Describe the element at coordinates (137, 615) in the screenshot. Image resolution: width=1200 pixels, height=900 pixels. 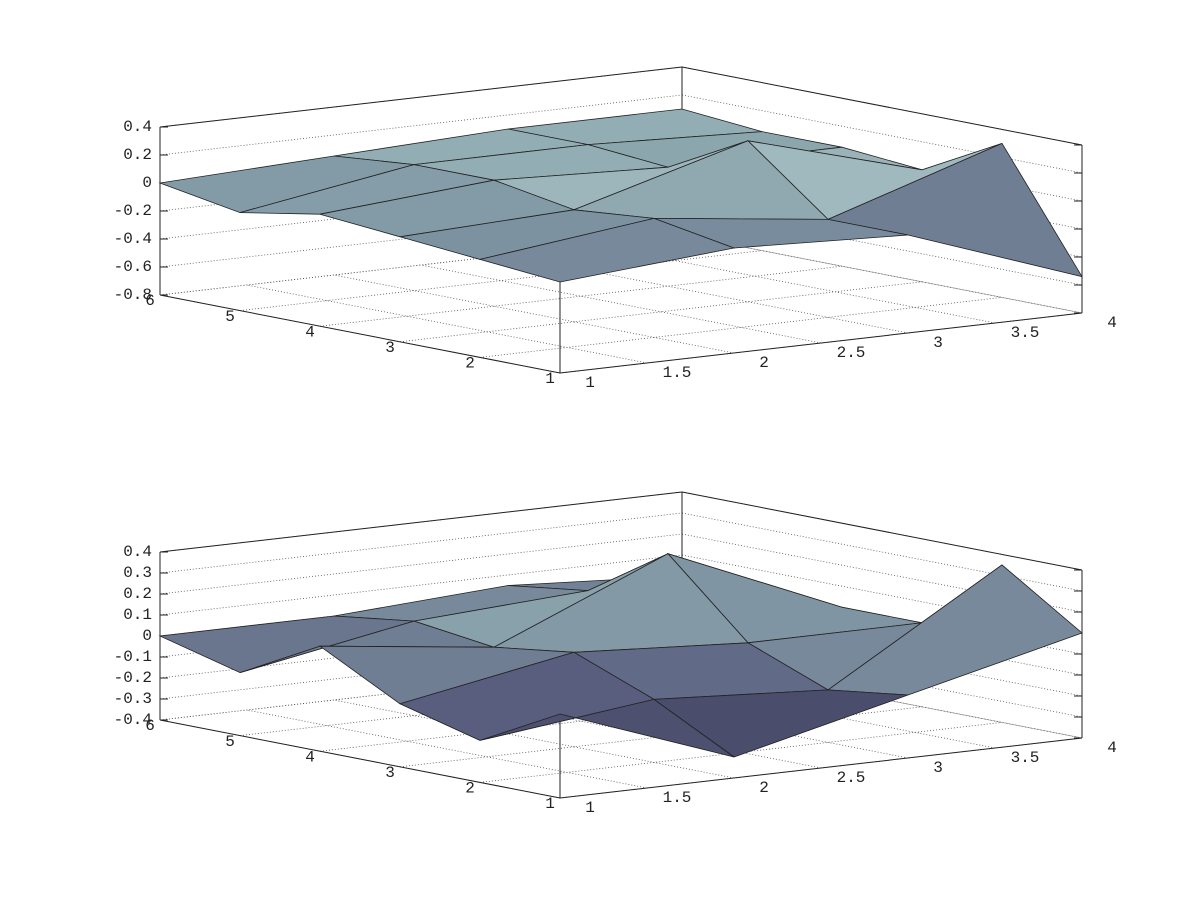
I see `z-tick-label: 0.1` at that location.